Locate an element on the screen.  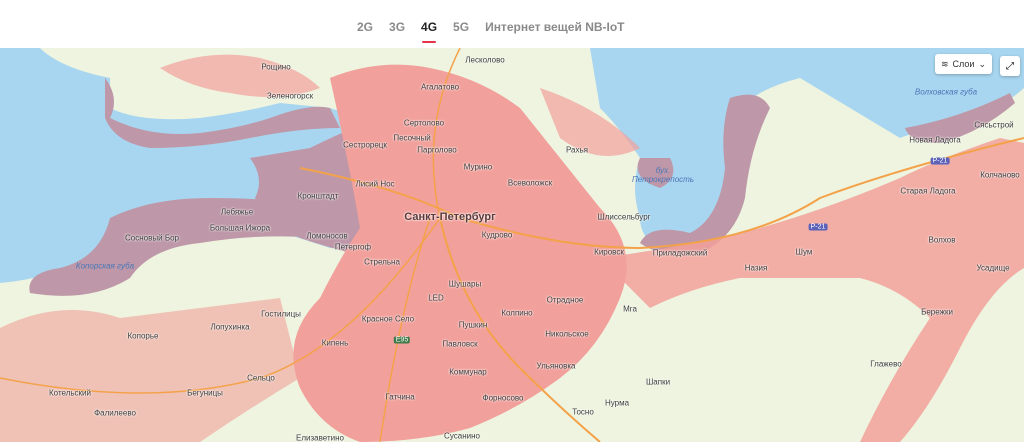
place-label: LED is located at coordinates (436, 298).